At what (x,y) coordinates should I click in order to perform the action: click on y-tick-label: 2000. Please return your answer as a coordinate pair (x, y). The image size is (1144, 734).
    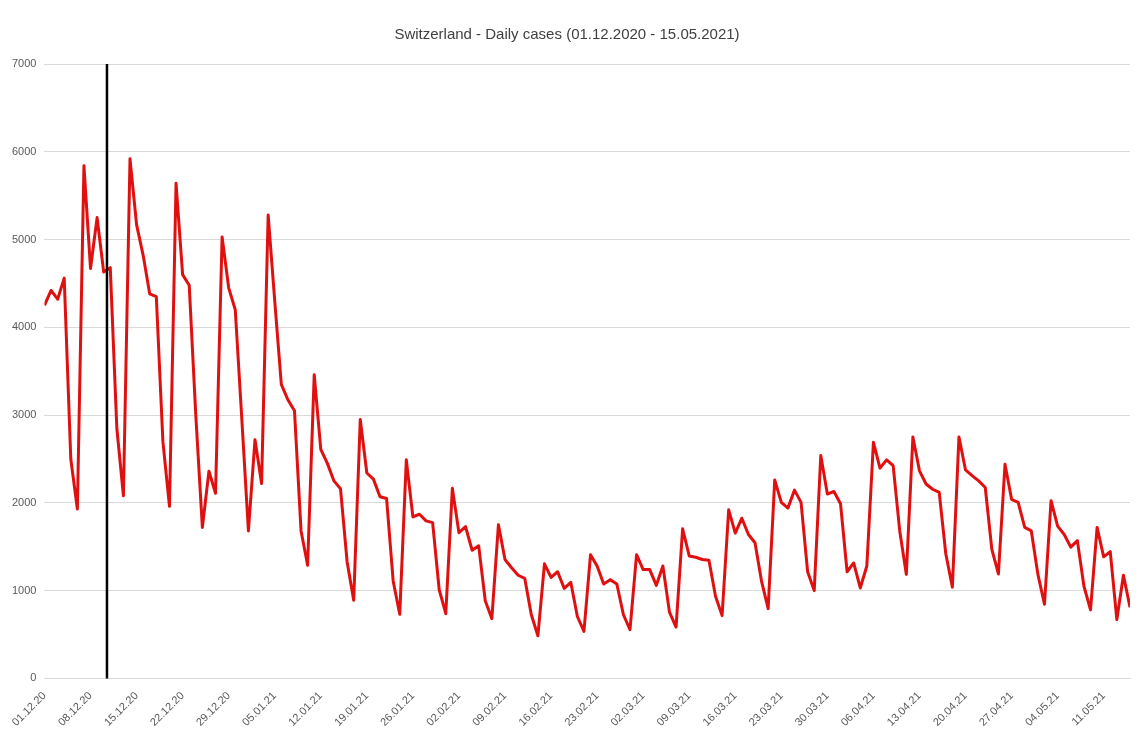
    Looking at the image, I should click on (24, 501).